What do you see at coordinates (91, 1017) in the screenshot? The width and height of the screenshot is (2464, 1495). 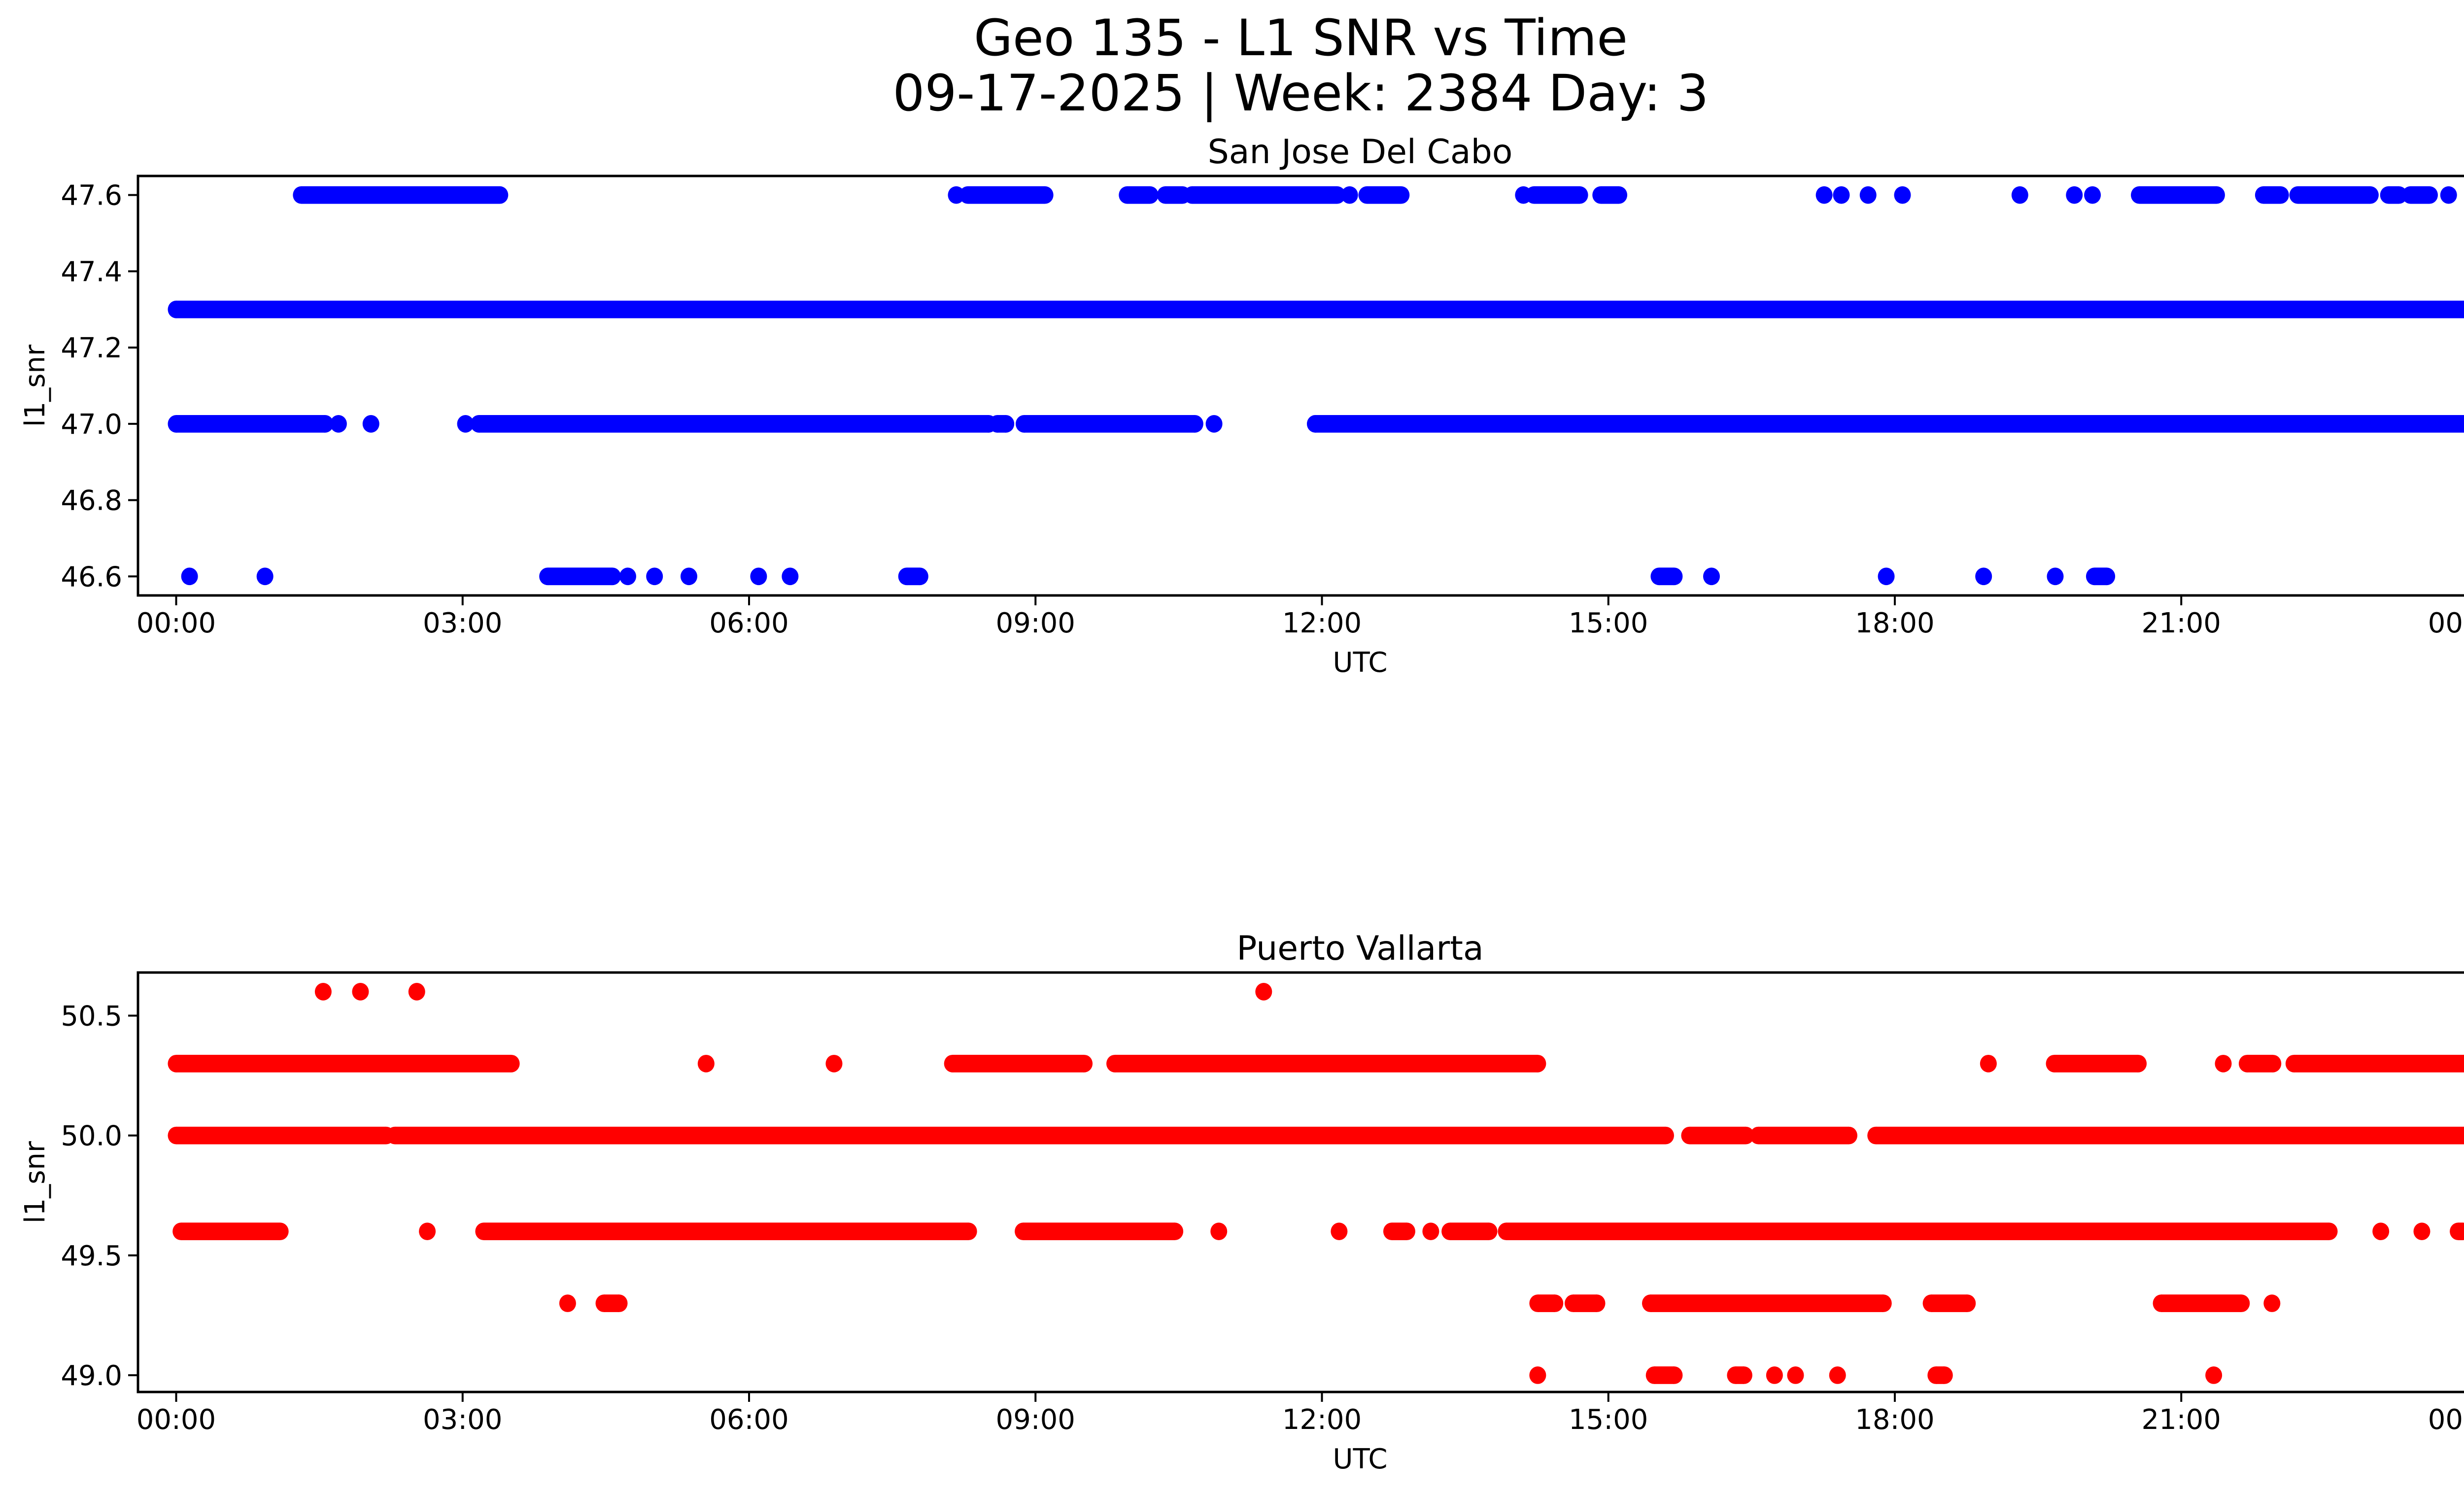 I see `y-tick-label: 50.5` at bounding box center [91, 1017].